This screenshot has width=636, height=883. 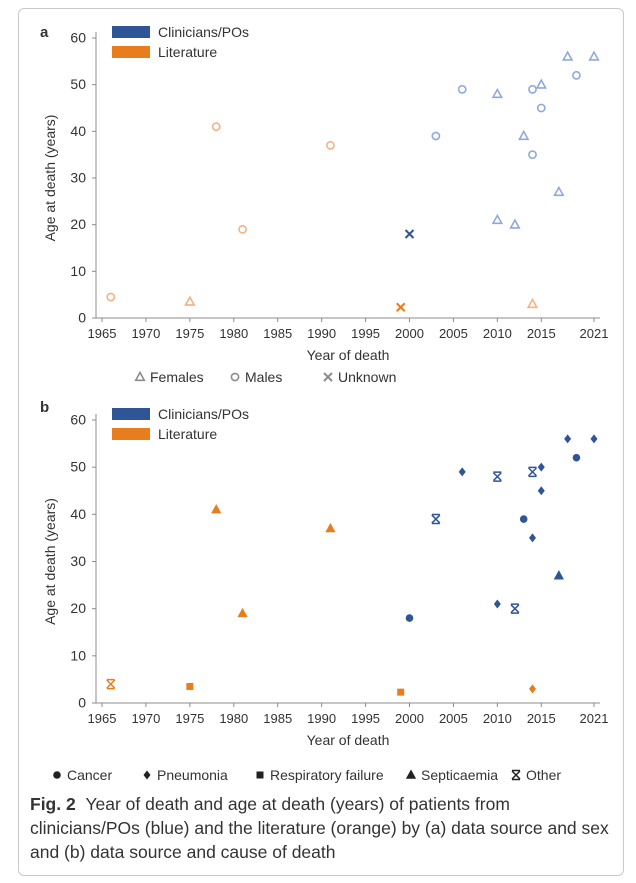 What do you see at coordinates (277, 333) in the screenshot?
I see `panel-a-x-tick-label: 1985` at bounding box center [277, 333].